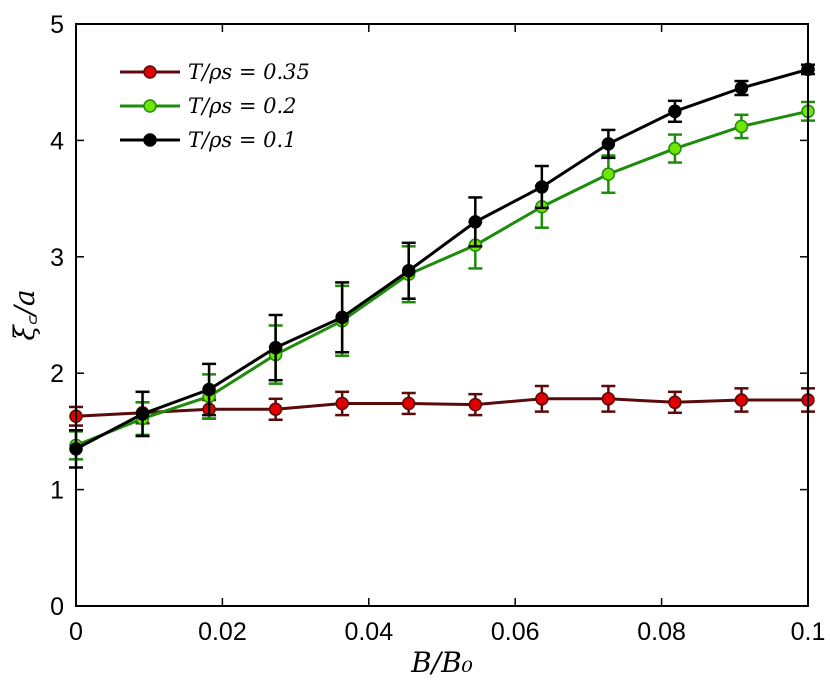  Describe the element at coordinates (661, 632) in the screenshot. I see `x-tick-label: 0.08` at that location.